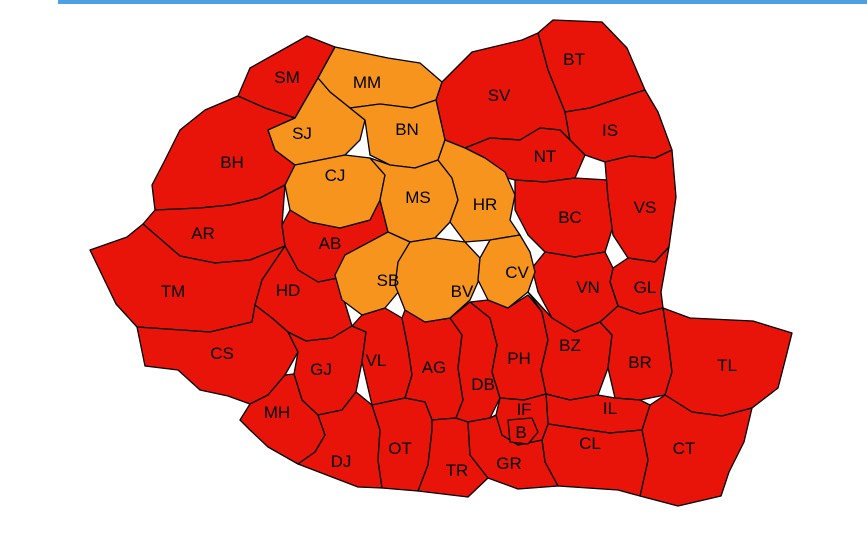 The height and width of the screenshot is (537, 867). What do you see at coordinates (418, 197) in the screenshot?
I see `county-label-MS: MS` at bounding box center [418, 197].